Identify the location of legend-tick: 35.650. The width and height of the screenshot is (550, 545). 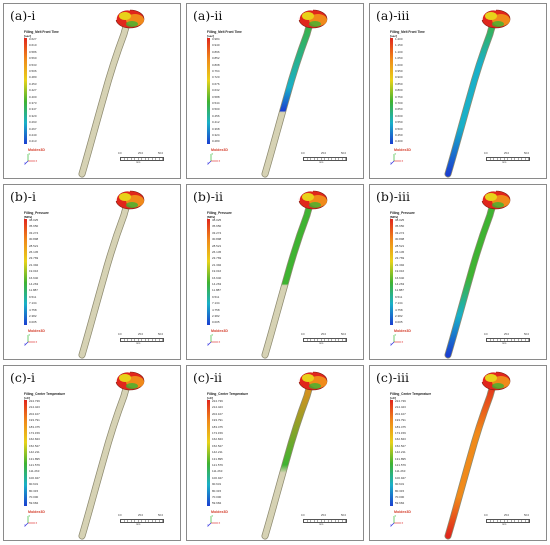
(217, 226).